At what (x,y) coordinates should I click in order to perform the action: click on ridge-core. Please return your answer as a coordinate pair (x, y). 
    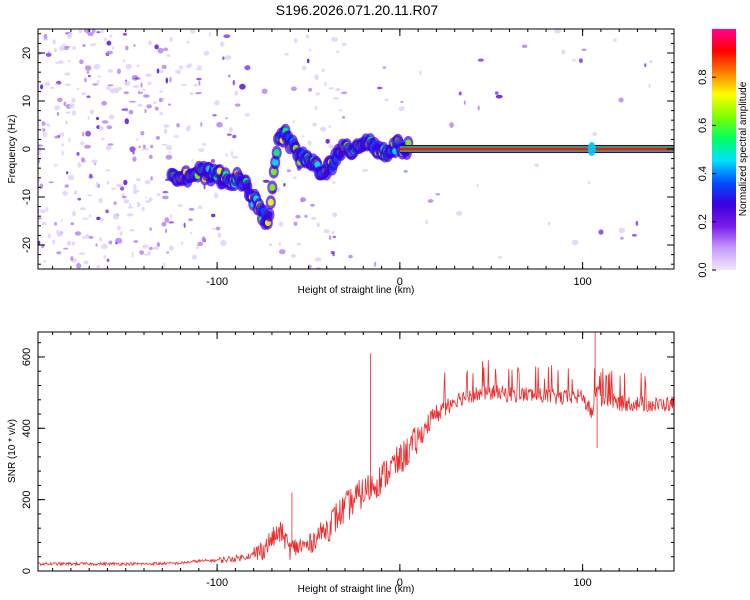
    Looking at the image, I should click on (270, 202).